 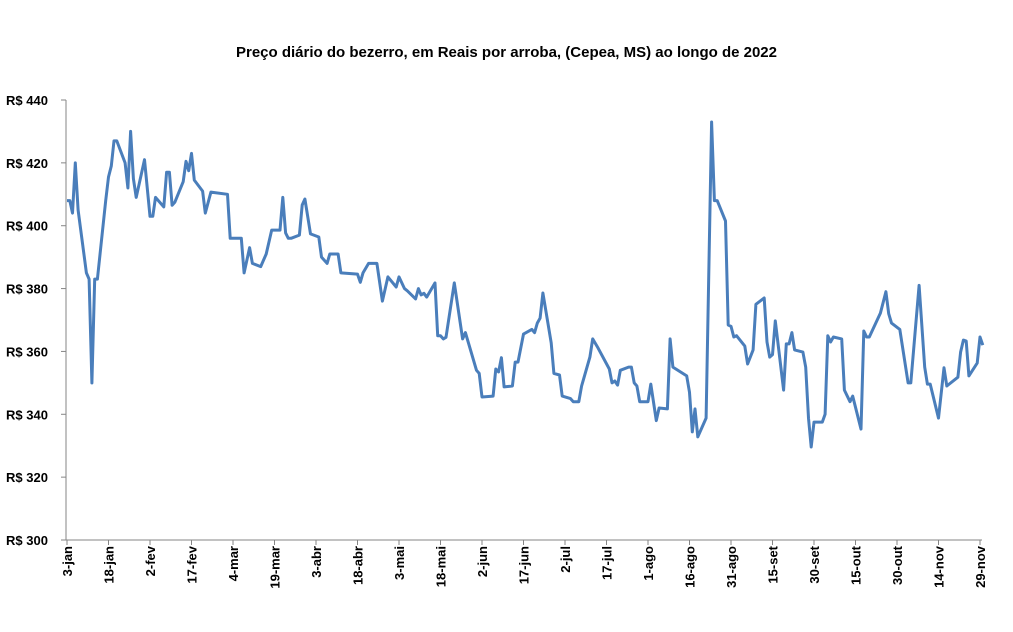 I want to click on y-tick-label: R$ 340, so click(x=27, y=414).